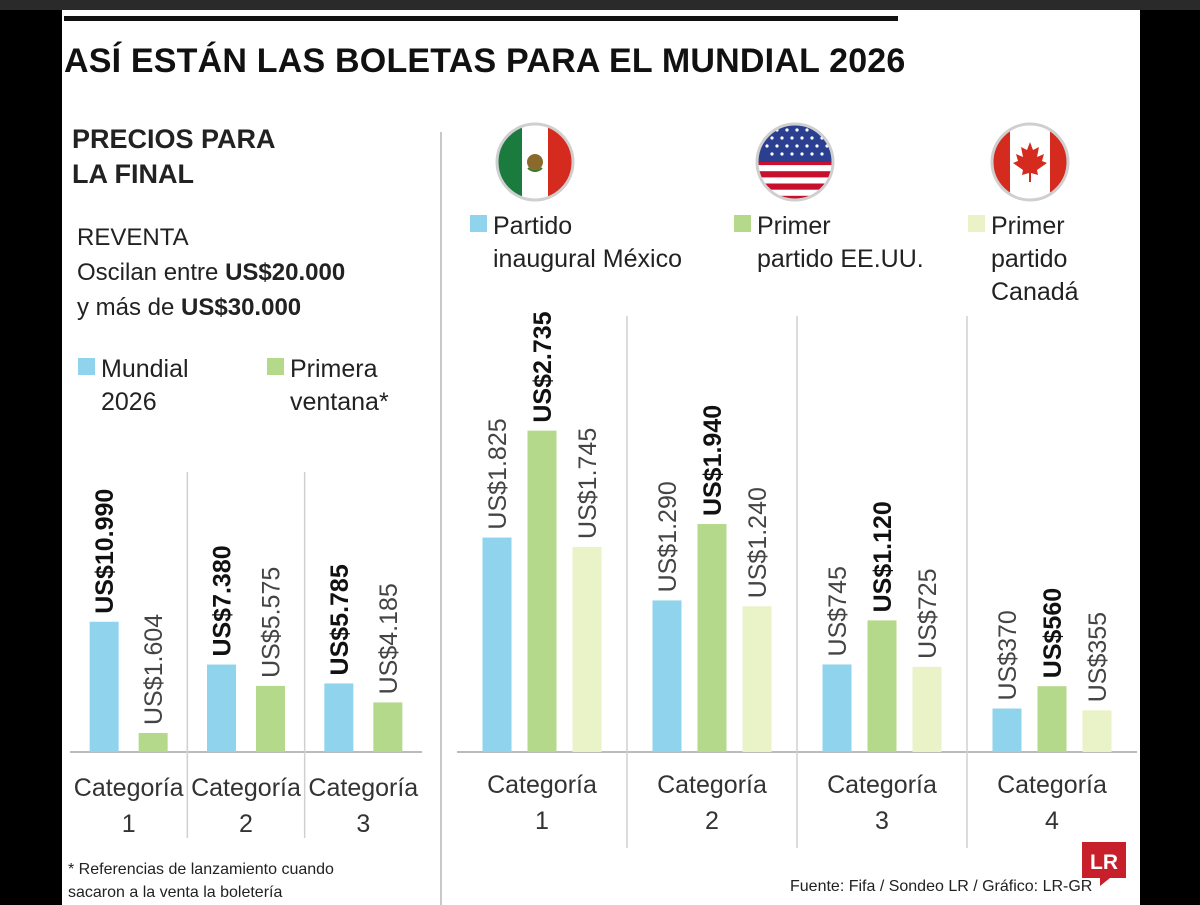 This screenshot has width=1200, height=905. What do you see at coordinates (883, 556) in the screenshot?
I see `bar-value-label: US$1.120` at bounding box center [883, 556].